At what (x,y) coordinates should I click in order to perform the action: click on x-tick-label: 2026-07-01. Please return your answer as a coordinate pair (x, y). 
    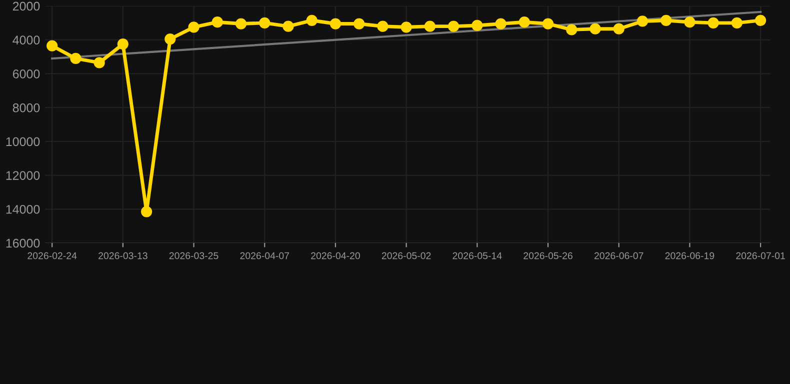
    Looking at the image, I should click on (760, 256).